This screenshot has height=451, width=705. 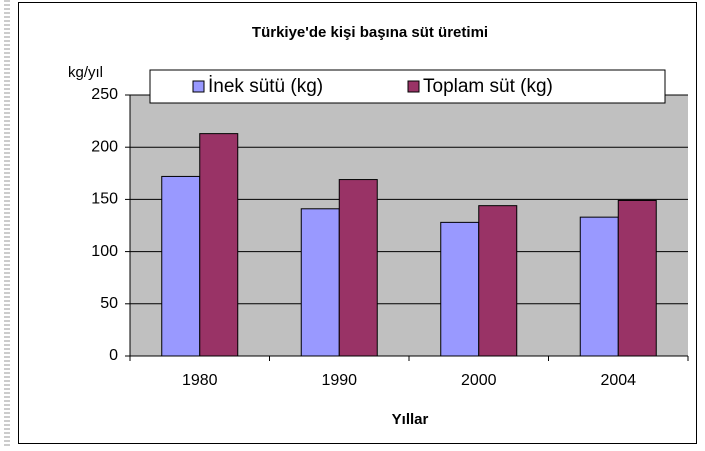 I want to click on chart-title: Türkiye'de kişi başına süt üretimi, so click(x=370, y=32).